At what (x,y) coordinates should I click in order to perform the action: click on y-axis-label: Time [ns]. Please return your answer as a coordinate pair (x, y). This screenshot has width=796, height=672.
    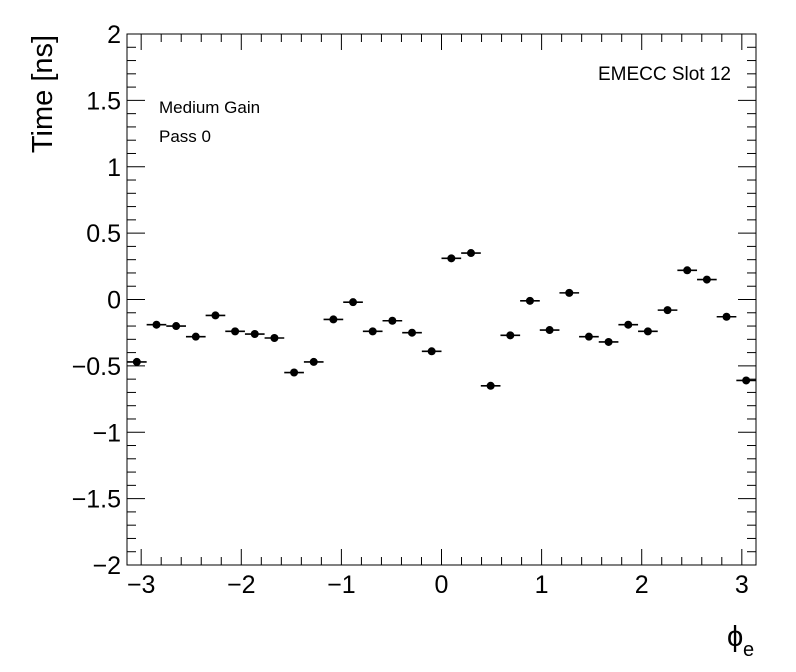
    Looking at the image, I should click on (43, 94).